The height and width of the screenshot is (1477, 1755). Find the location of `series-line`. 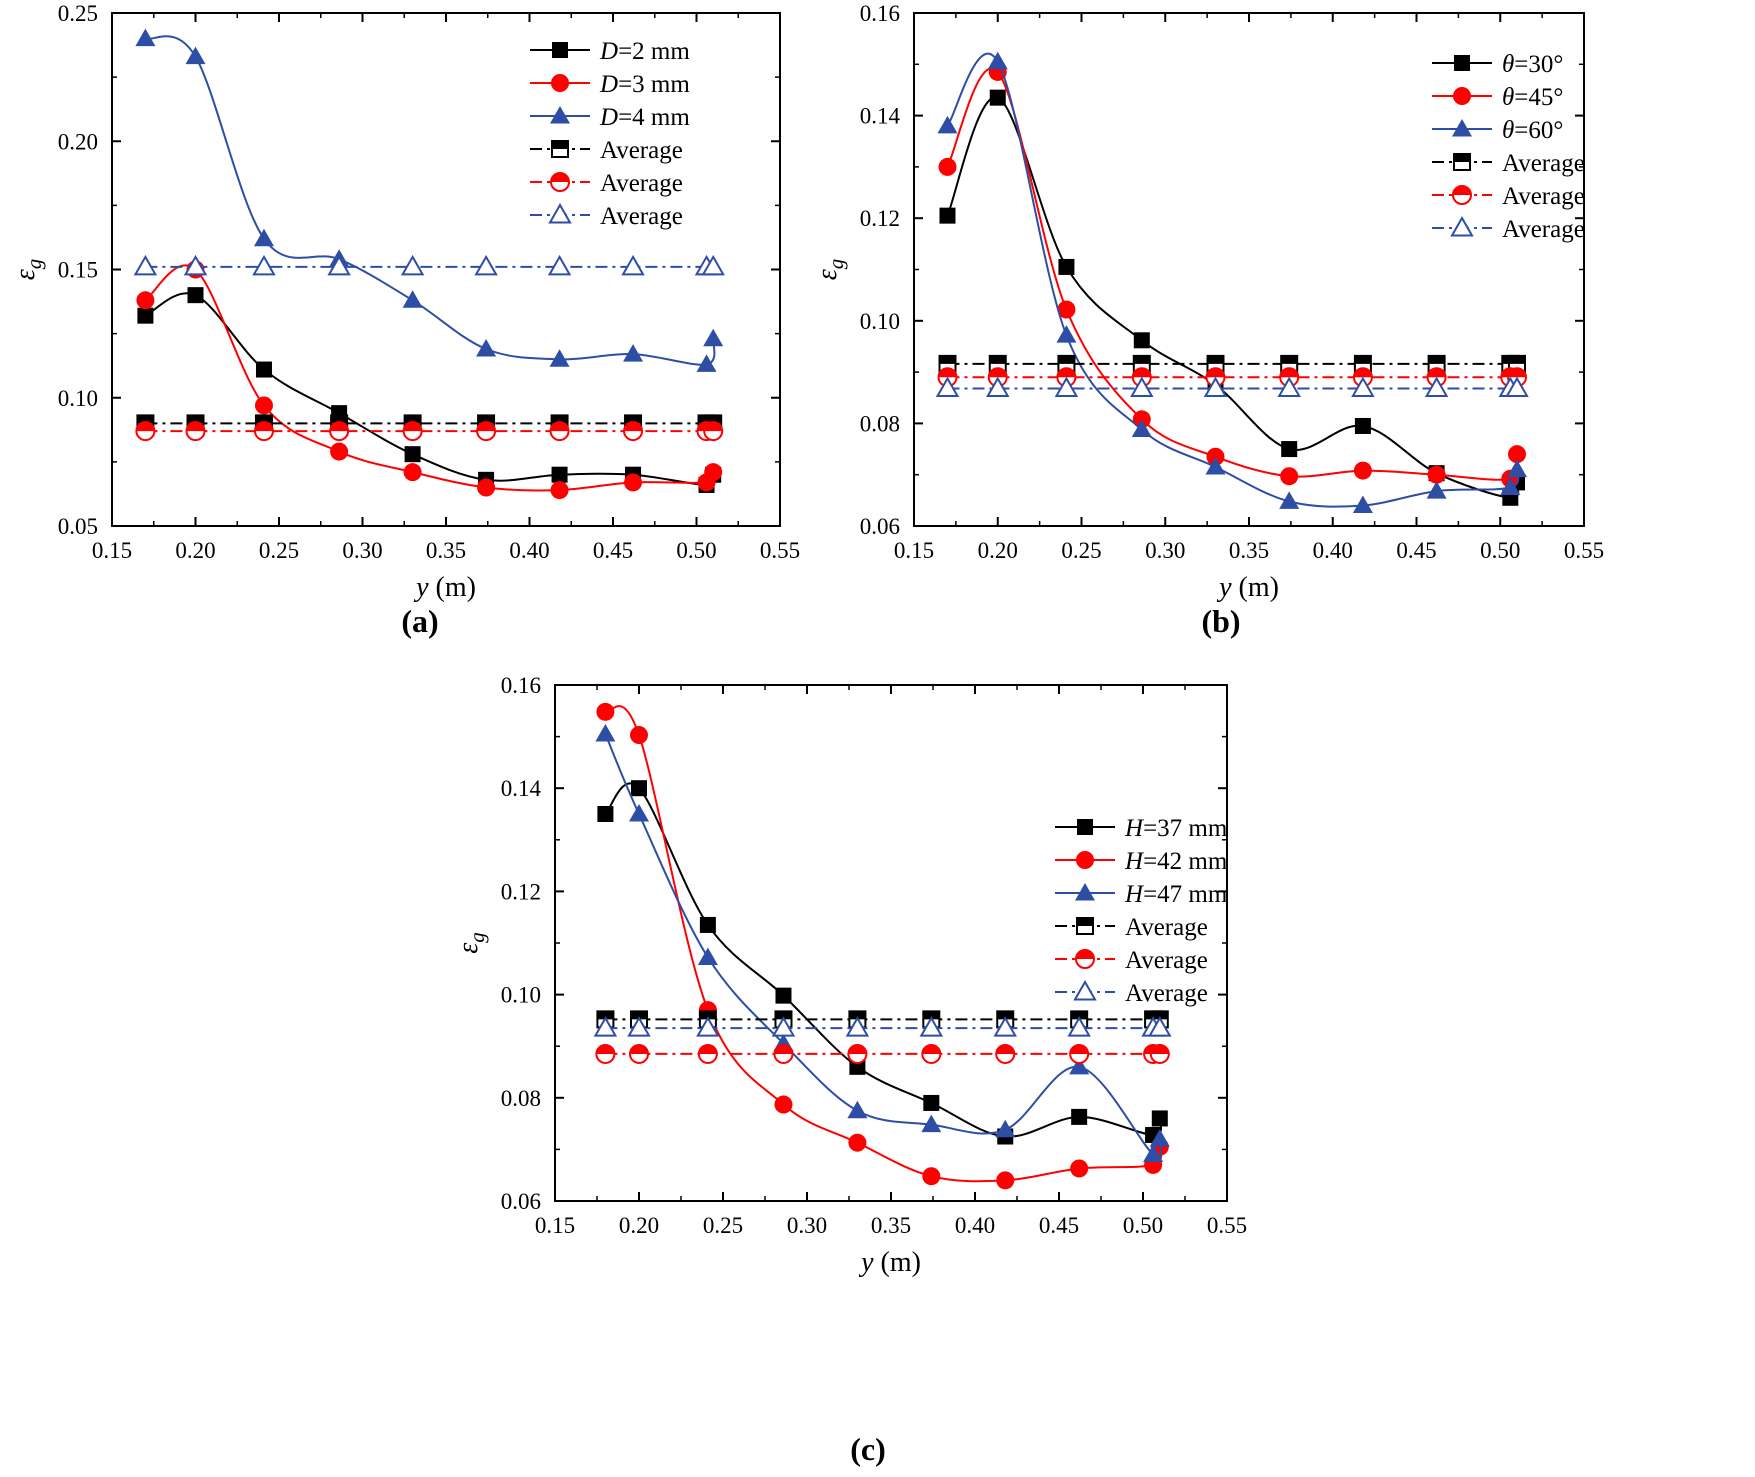

series-line is located at coordinates (1233, 274).